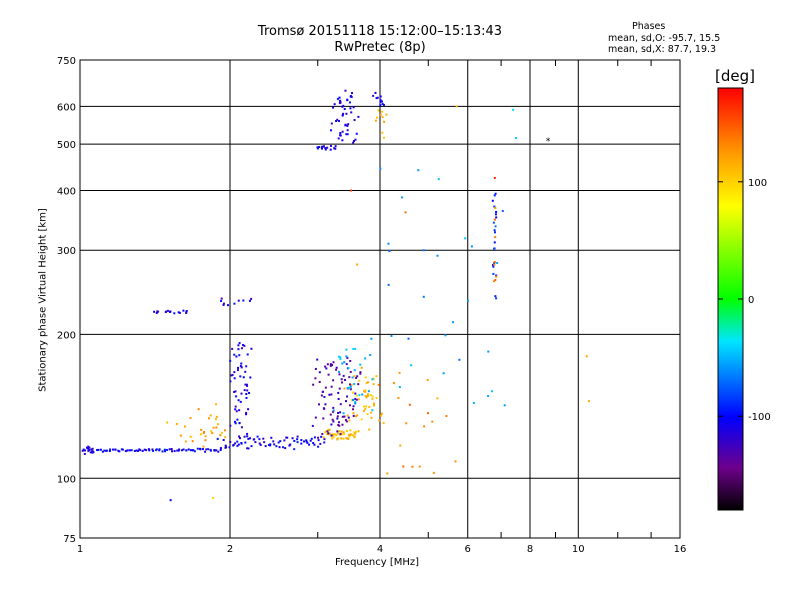 This screenshot has width=800, height=600. Describe the element at coordinates (751, 300) in the screenshot. I see `colorbar-tick-label: 0` at that location.